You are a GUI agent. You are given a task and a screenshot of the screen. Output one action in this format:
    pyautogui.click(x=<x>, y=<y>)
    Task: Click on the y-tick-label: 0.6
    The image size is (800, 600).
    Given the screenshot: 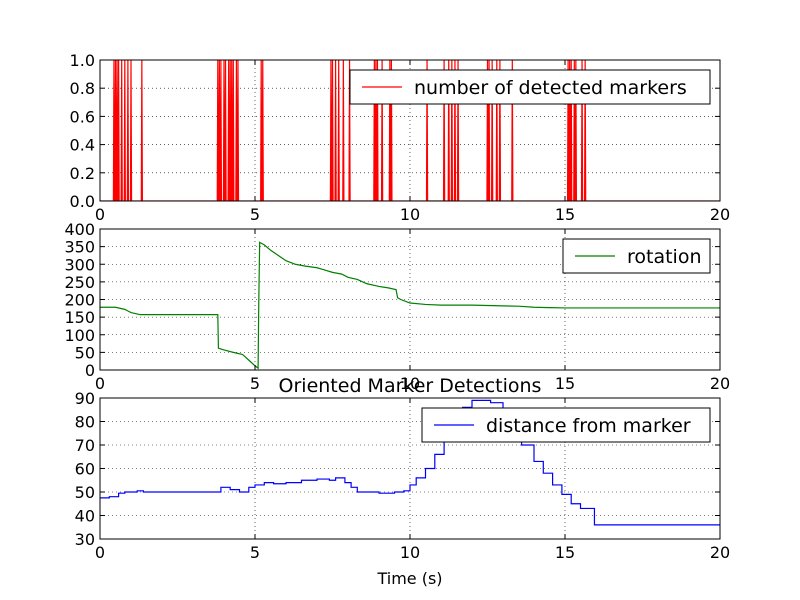 What is the action you would take?
    pyautogui.click(x=82, y=116)
    